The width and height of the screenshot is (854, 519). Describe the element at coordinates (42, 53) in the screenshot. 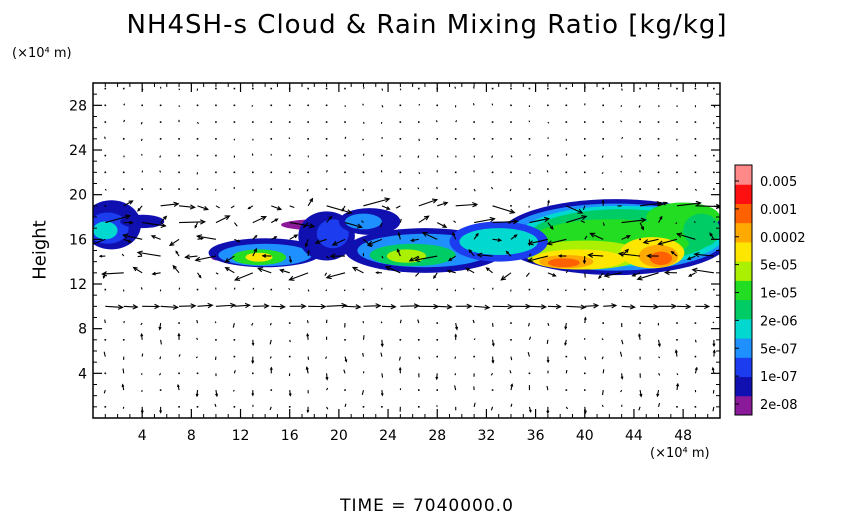

I see `y-axis-unit: (×10⁴ m)` at that location.